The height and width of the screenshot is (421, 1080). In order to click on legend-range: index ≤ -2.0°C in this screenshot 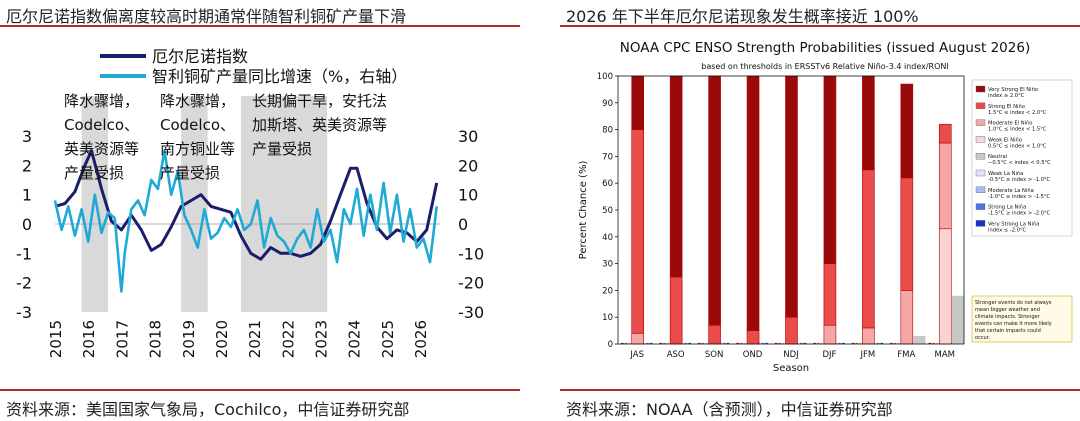, I will do `click(1007, 230)`.